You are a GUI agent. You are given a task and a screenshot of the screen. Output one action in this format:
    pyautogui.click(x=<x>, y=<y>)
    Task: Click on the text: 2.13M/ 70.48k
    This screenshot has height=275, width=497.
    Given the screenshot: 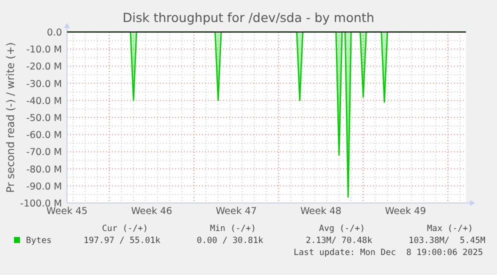 What is the action you would take?
    pyautogui.click(x=339, y=241)
    